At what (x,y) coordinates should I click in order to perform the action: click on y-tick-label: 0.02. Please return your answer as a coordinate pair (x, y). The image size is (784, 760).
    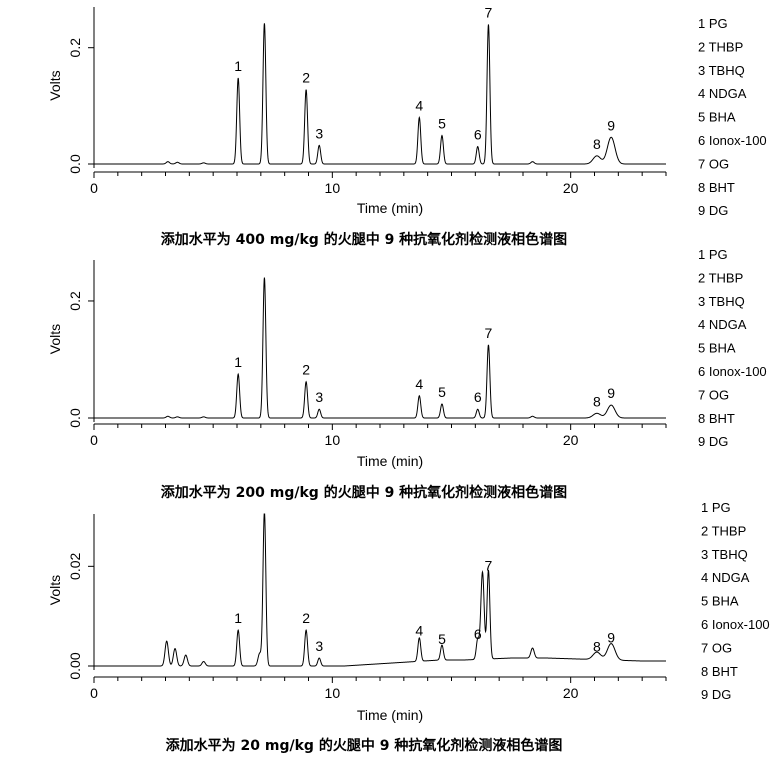
    Looking at the image, I should click on (75, 565).